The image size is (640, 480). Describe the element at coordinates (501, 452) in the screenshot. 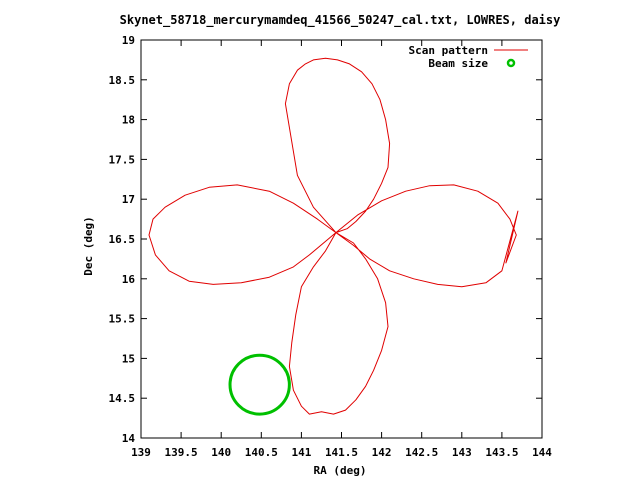

I see `x-tick-label: 143.5` at that location.